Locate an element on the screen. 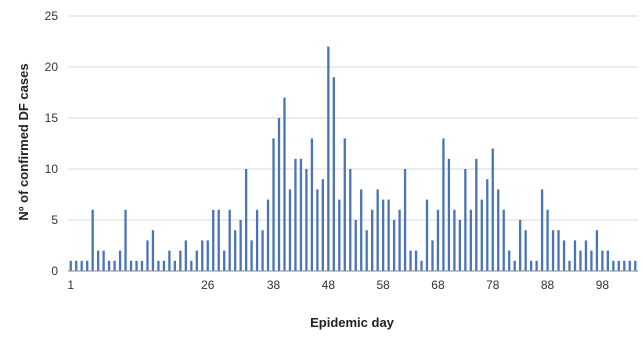 The width and height of the screenshot is (643, 339). y-axis-title: Nº of confirmed DF cases is located at coordinates (23, 141).